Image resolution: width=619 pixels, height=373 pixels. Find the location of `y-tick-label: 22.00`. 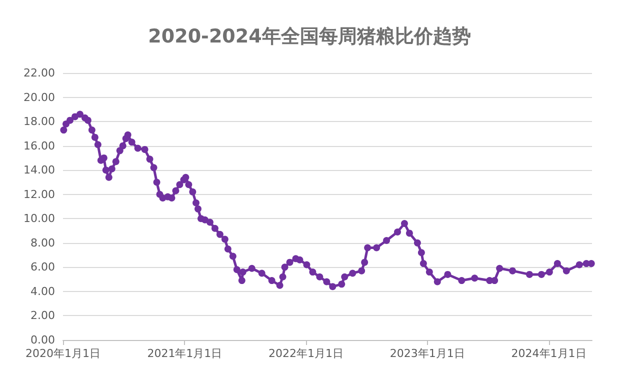

y-tick-label: 22.00 is located at coordinates (39, 73).